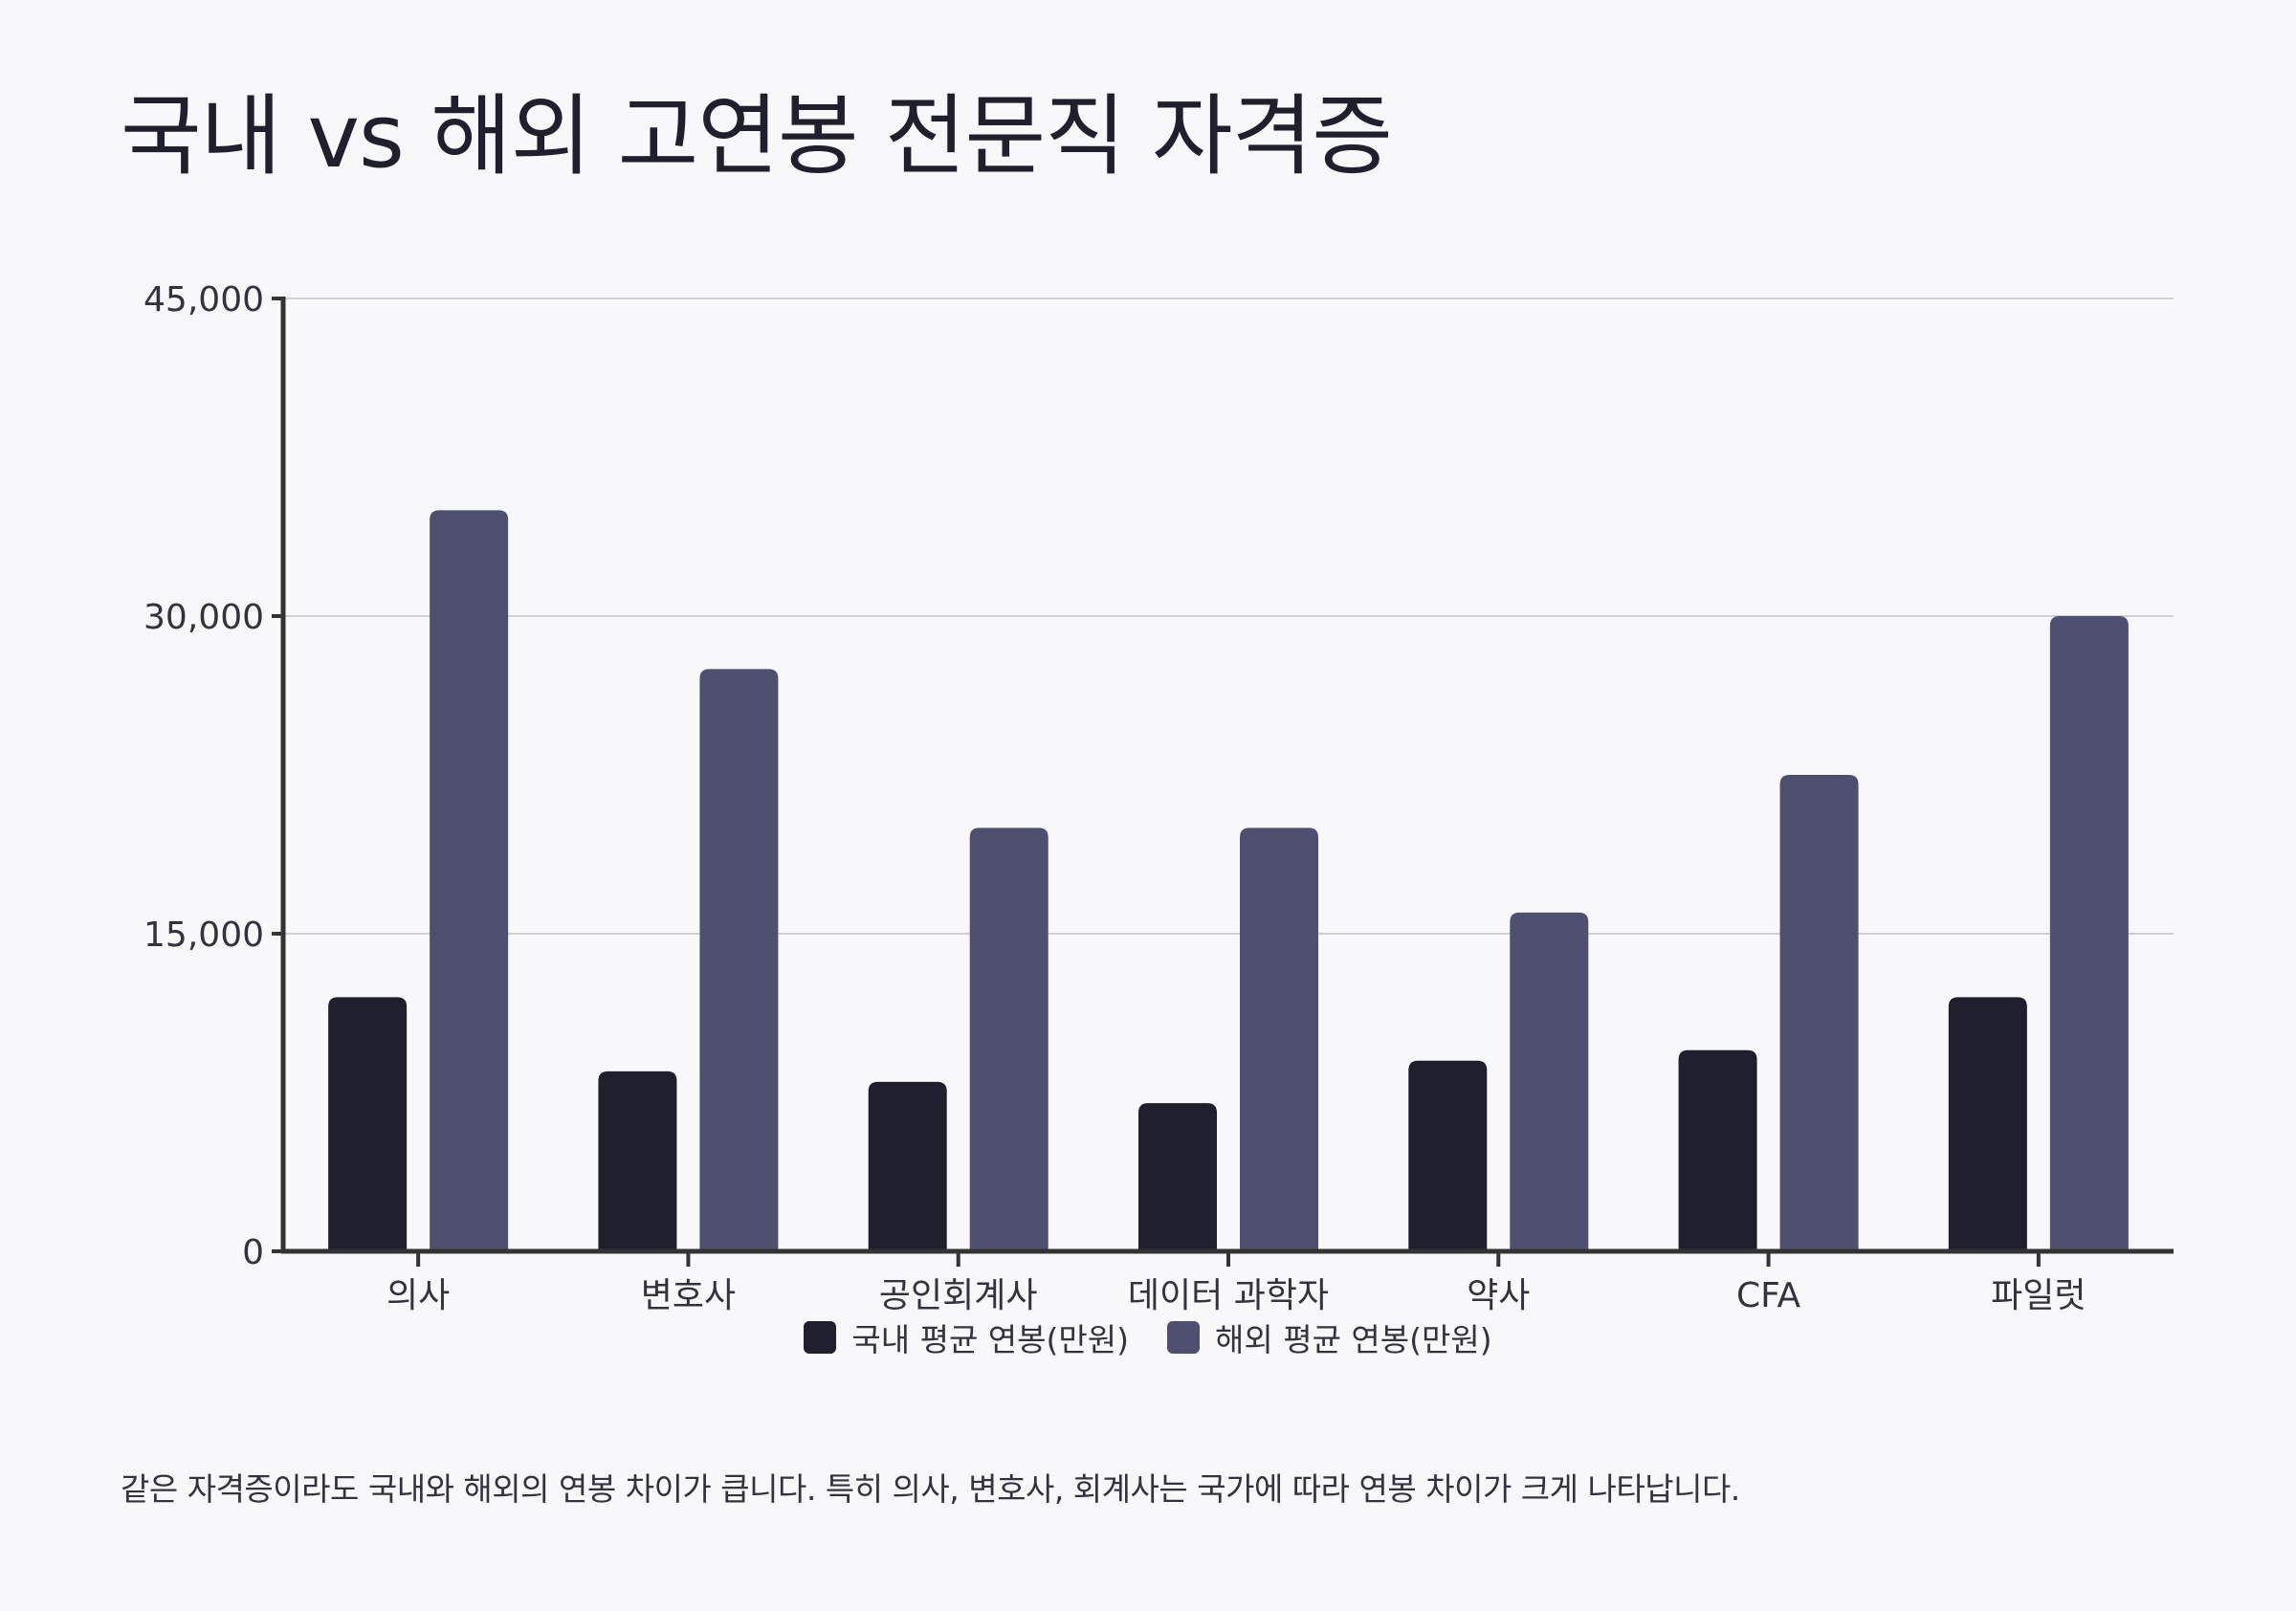 This screenshot has width=2296, height=1611. Describe the element at coordinates (2038, 1295) in the screenshot. I see `x-tick-label: 파일럿` at that location.